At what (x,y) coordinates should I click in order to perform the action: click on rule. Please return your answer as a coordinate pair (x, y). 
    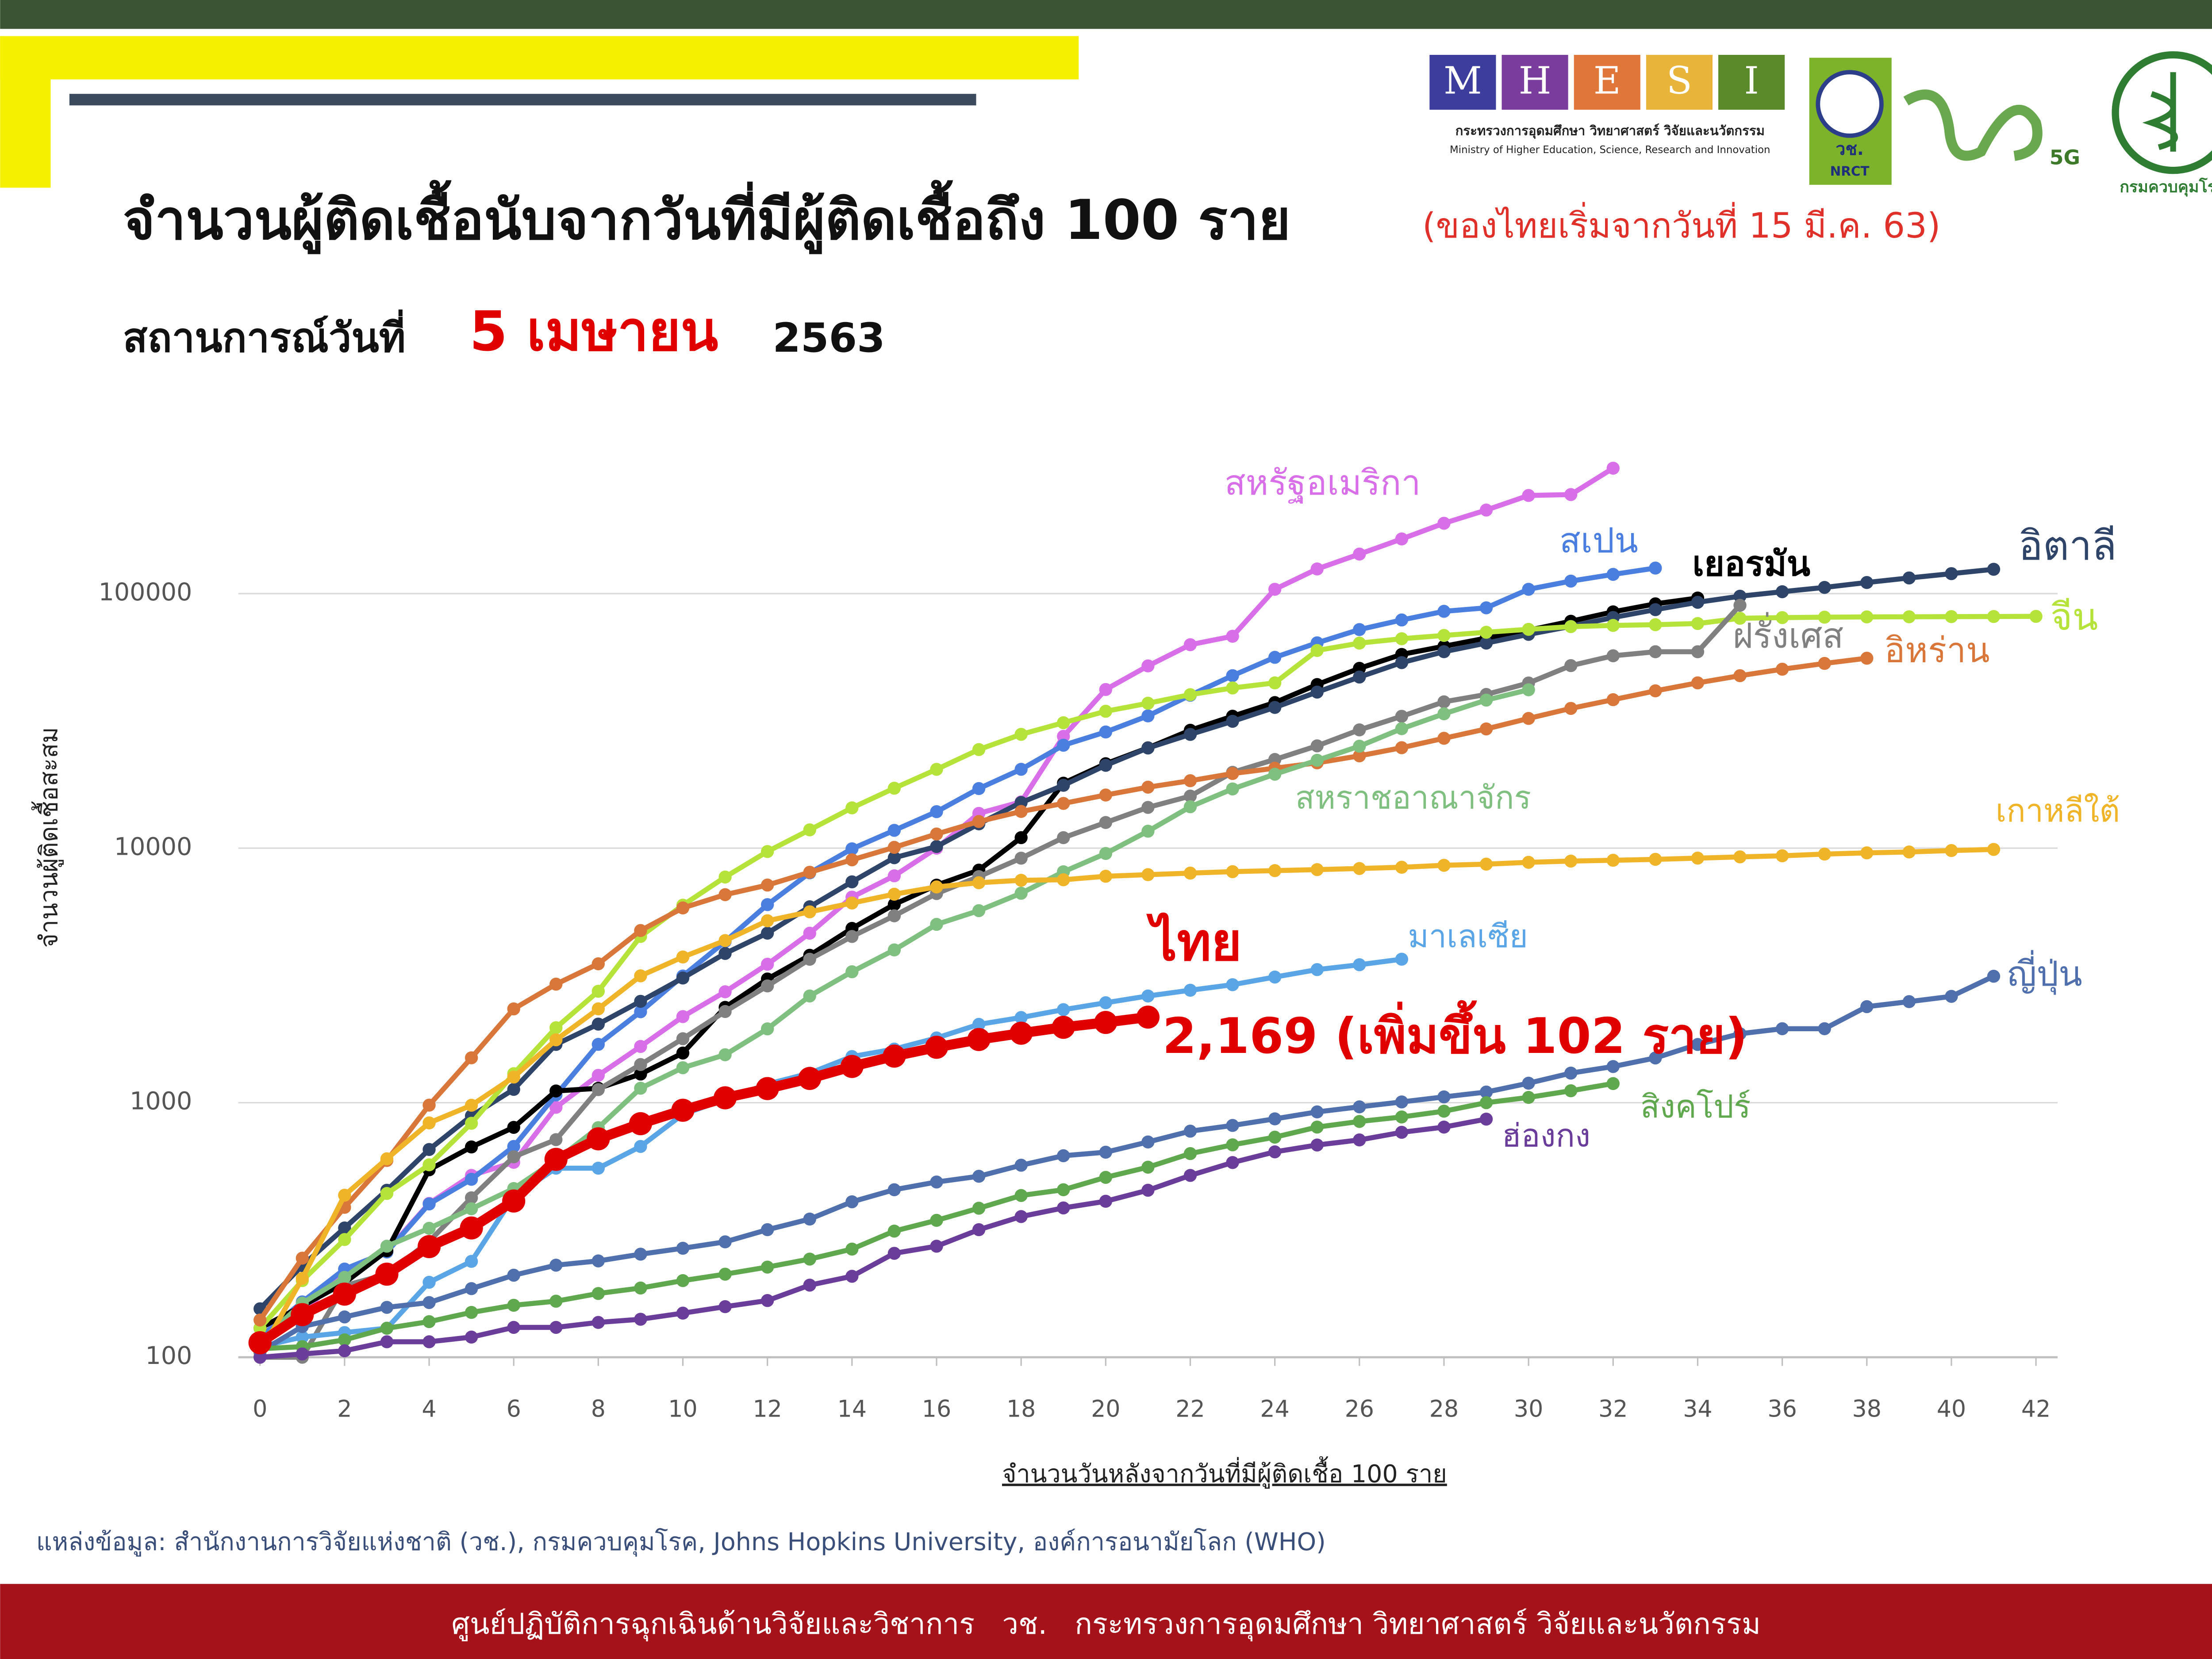
    Looking at the image, I should click on (523, 100).